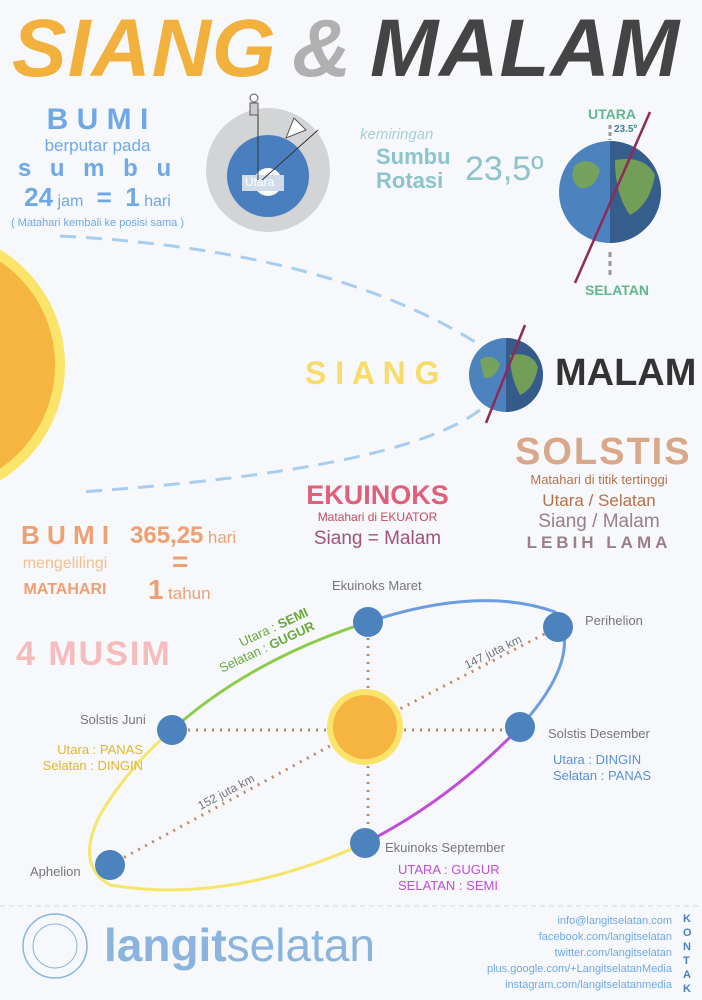 The height and width of the screenshot is (1000, 702). Describe the element at coordinates (189, 593) in the screenshot. I see `revolution-tahun: tahun` at that location.